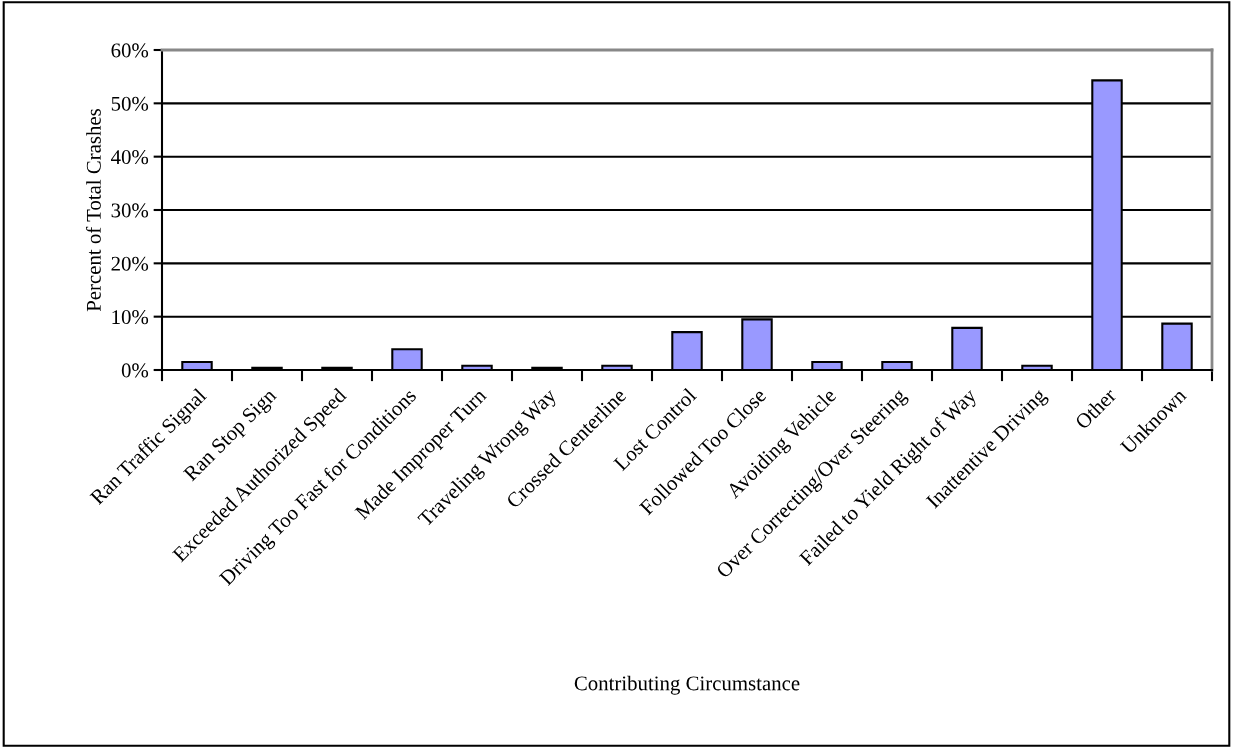 This screenshot has height=748, width=1233. What do you see at coordinates (93, 210) in the screenshot?
I see `y-axis-title: Percent of Total Crashes` at bounding box center [93, 210].